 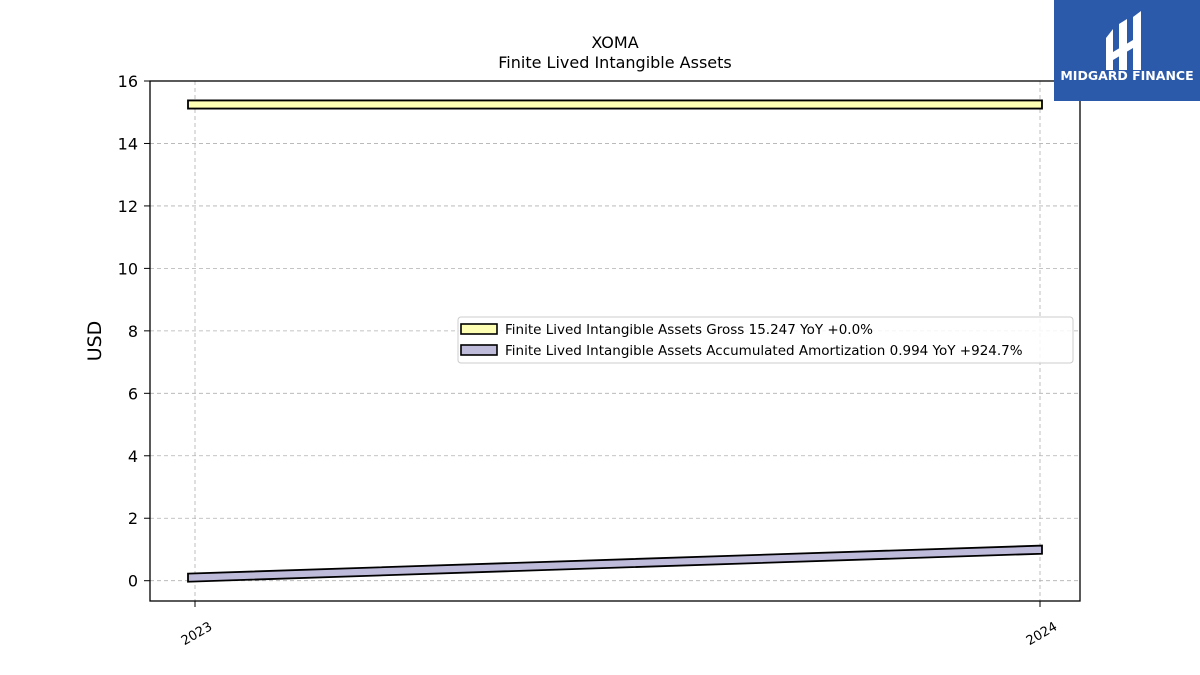 What do you see at coordinates (615, 104) in the screenshot?
I see `series-1-band` at bounding box center [615, 104].